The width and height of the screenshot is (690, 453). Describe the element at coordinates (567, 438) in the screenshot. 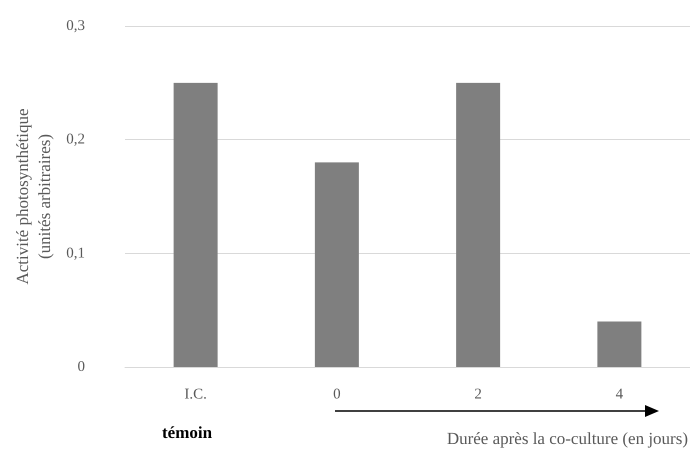

I see `x-axis-title: Durée après la co-culture (en jours)` at that location.